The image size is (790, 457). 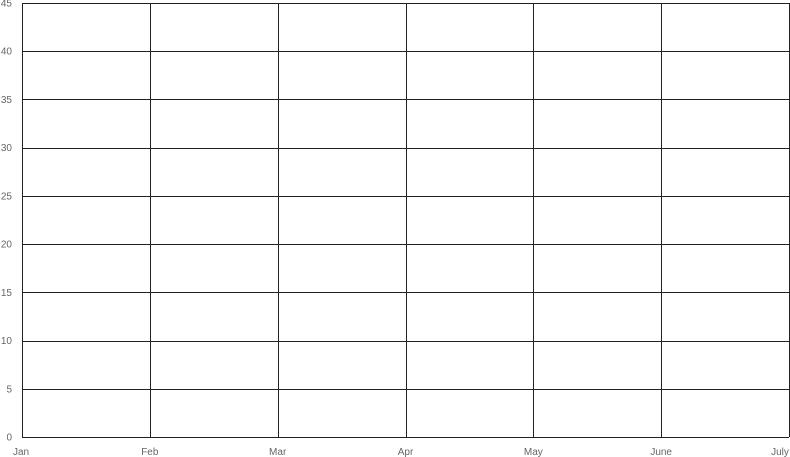 I want to click on y-axis-tick-labels: 0 5 10 15 20 25 30 35 40 45, so click(x=7, y=222).